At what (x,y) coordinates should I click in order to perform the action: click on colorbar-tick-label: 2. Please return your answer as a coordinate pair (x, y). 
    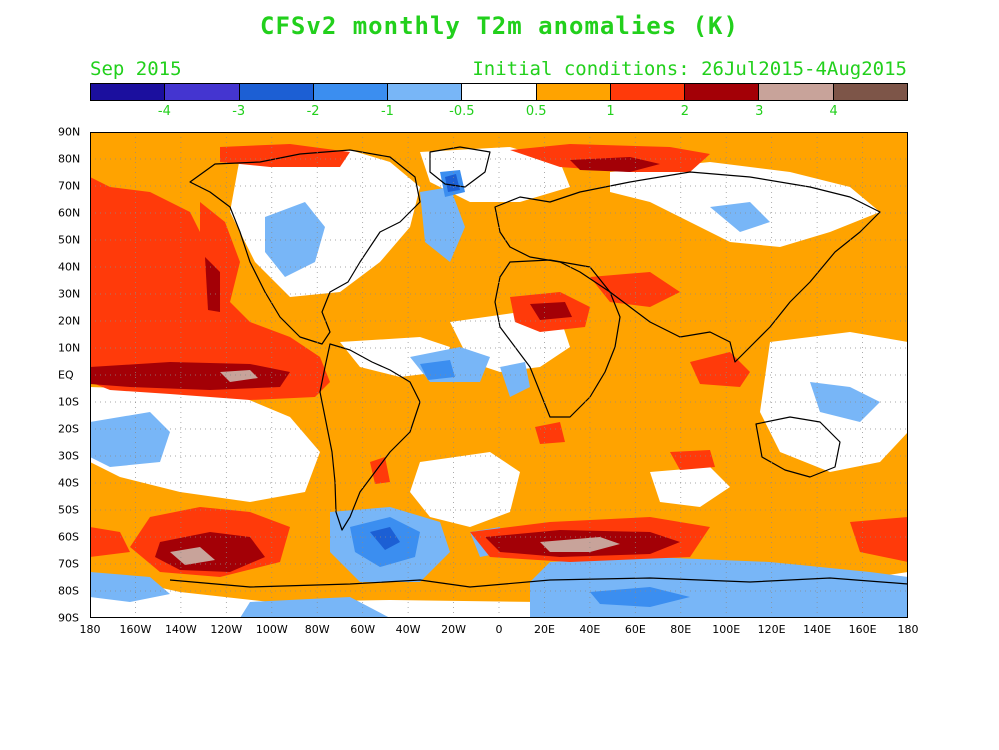
    Looking at the image, I should click on (685, 111).